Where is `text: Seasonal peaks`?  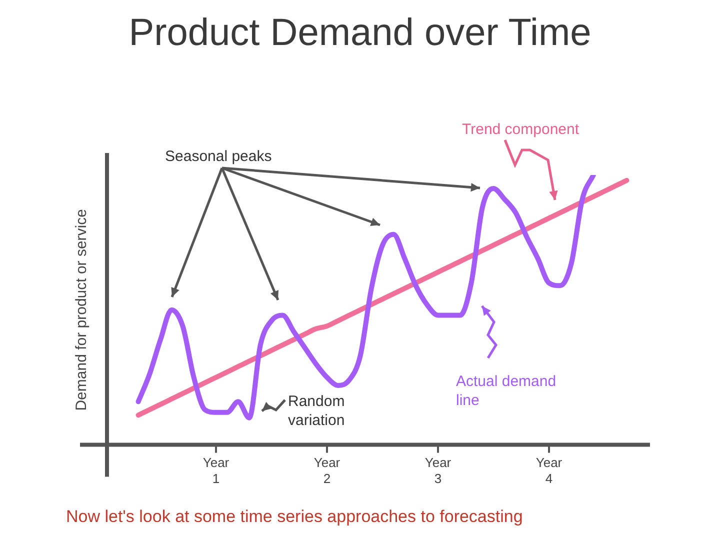
text: Seasonal peaks is located at coordinates (218, 156).